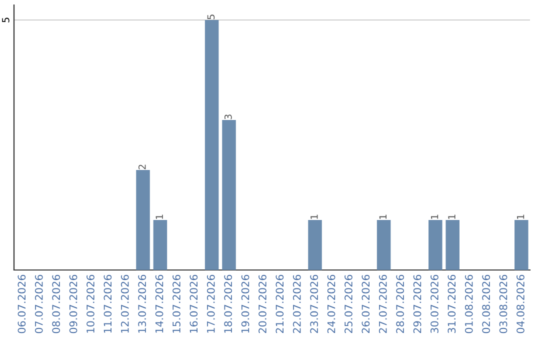 This screenshot has height=340, width=540. I want to click on x-tick-label: 23.07.2026, so click(314, 304).